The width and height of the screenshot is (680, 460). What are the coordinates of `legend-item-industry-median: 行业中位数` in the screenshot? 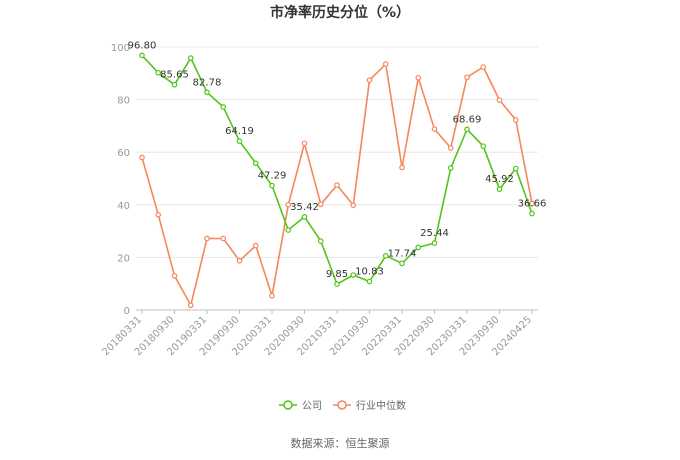 It's located at (369, 405).